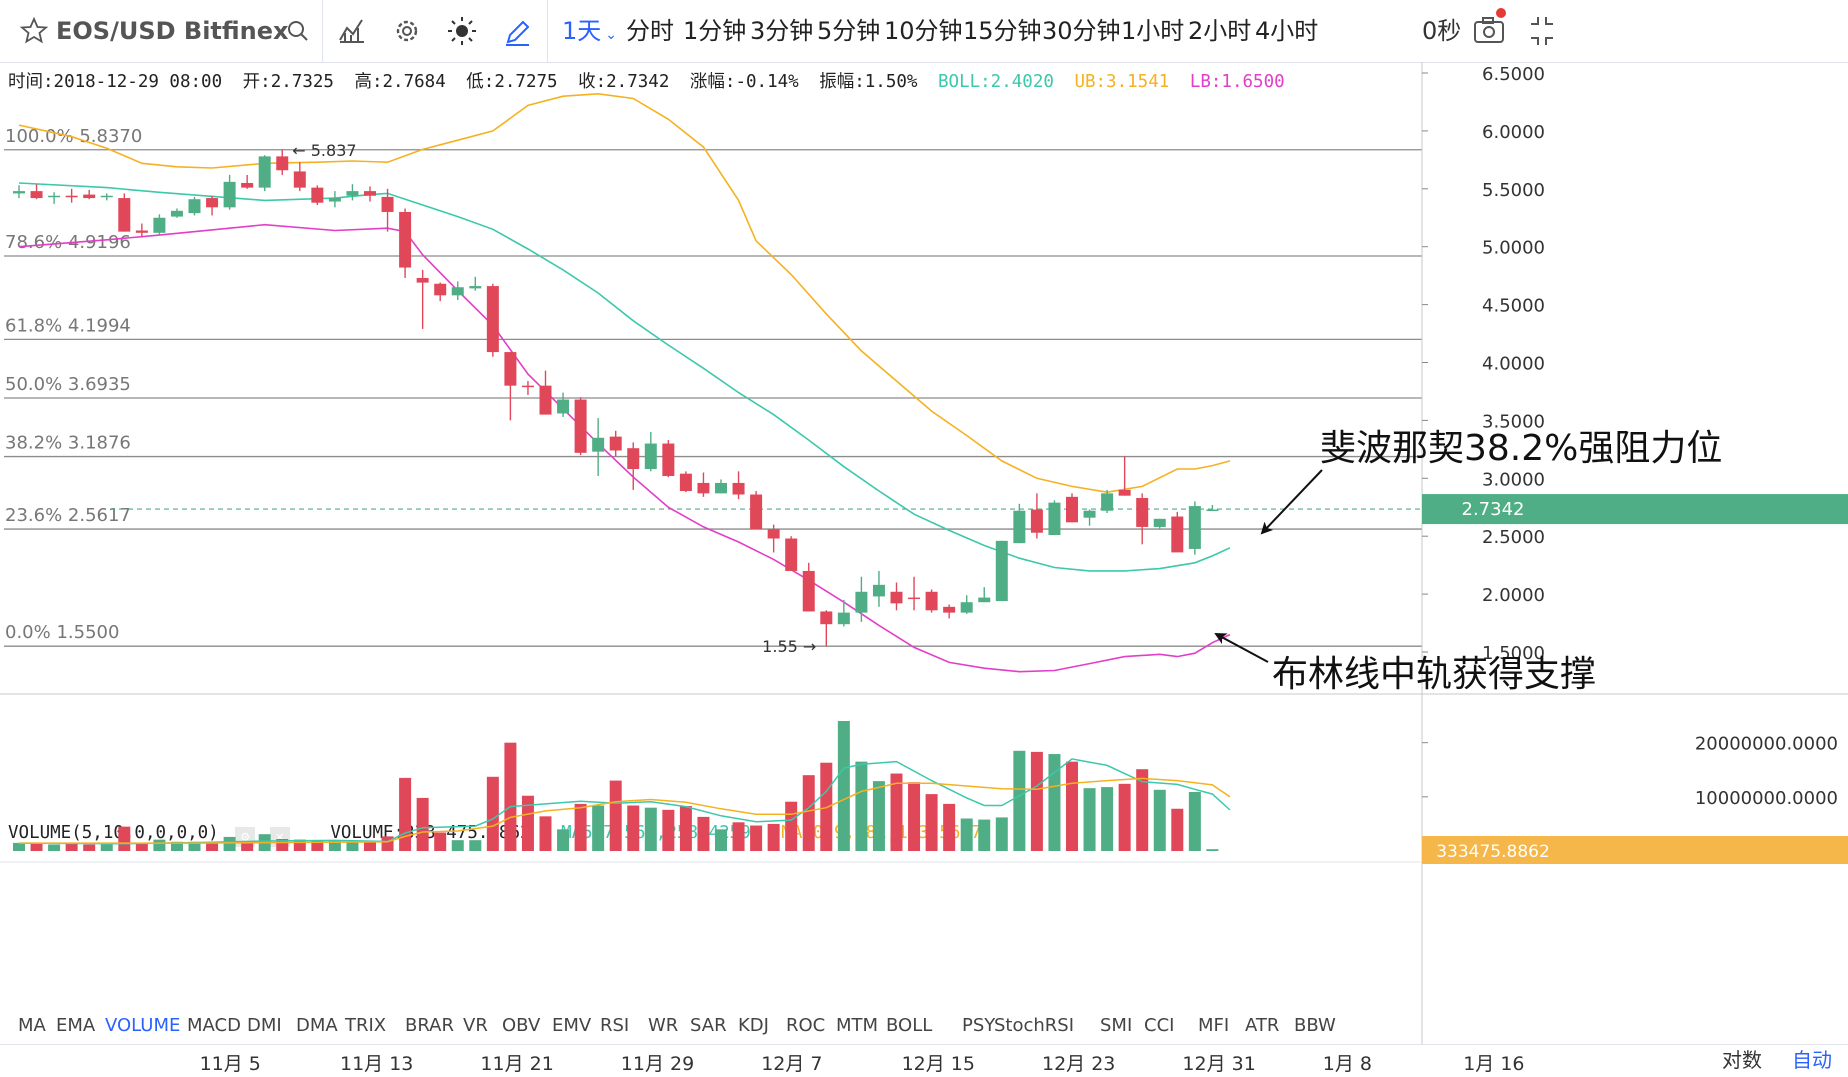  I want to click on last-price-label: 2.7342, so click(1493, 509).